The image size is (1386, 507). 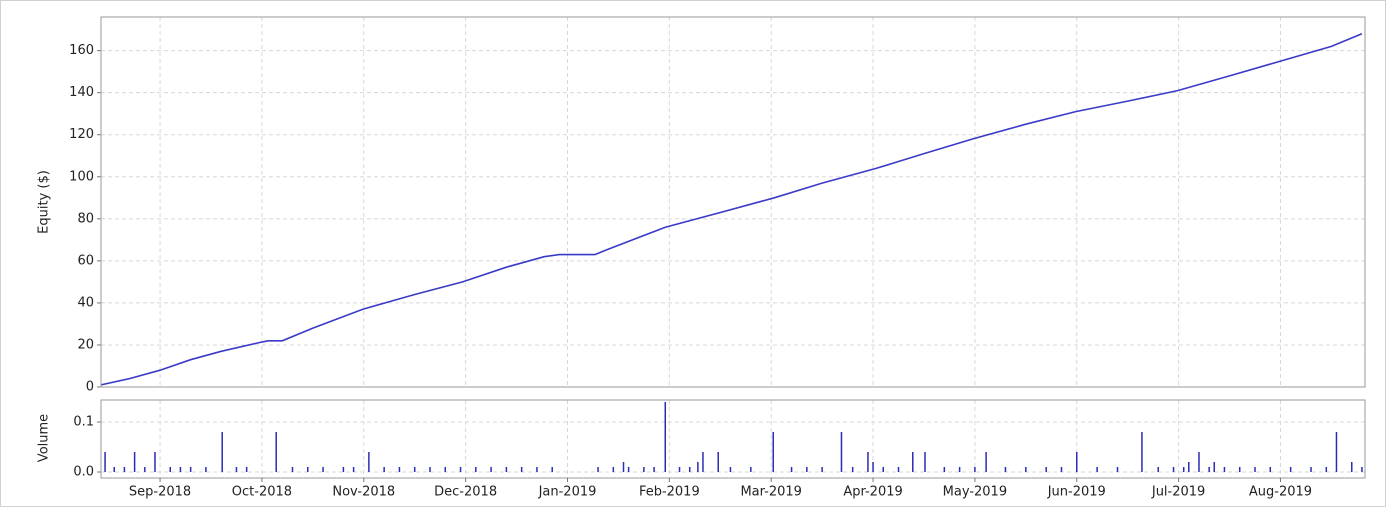 What do you see at coordinates (872, 492) in the screenshot?
I see `x-tick-label: Apr-2019` at bounding box center [872, 492].